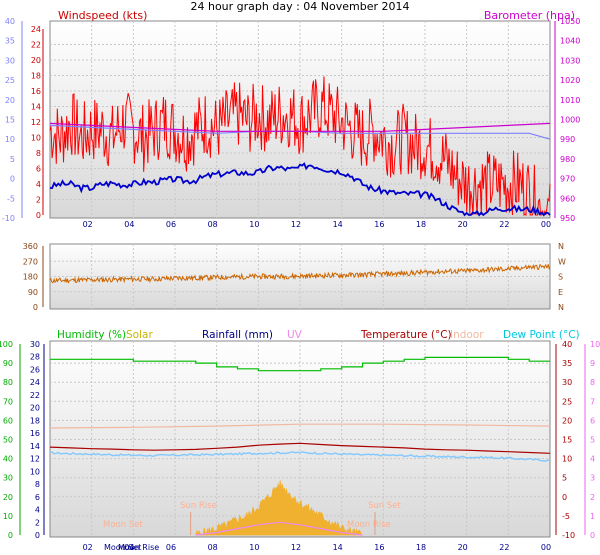 This screenshot has height=555, width=600. I want to click on windspeed-tick-label: 24, so click(36, 29).